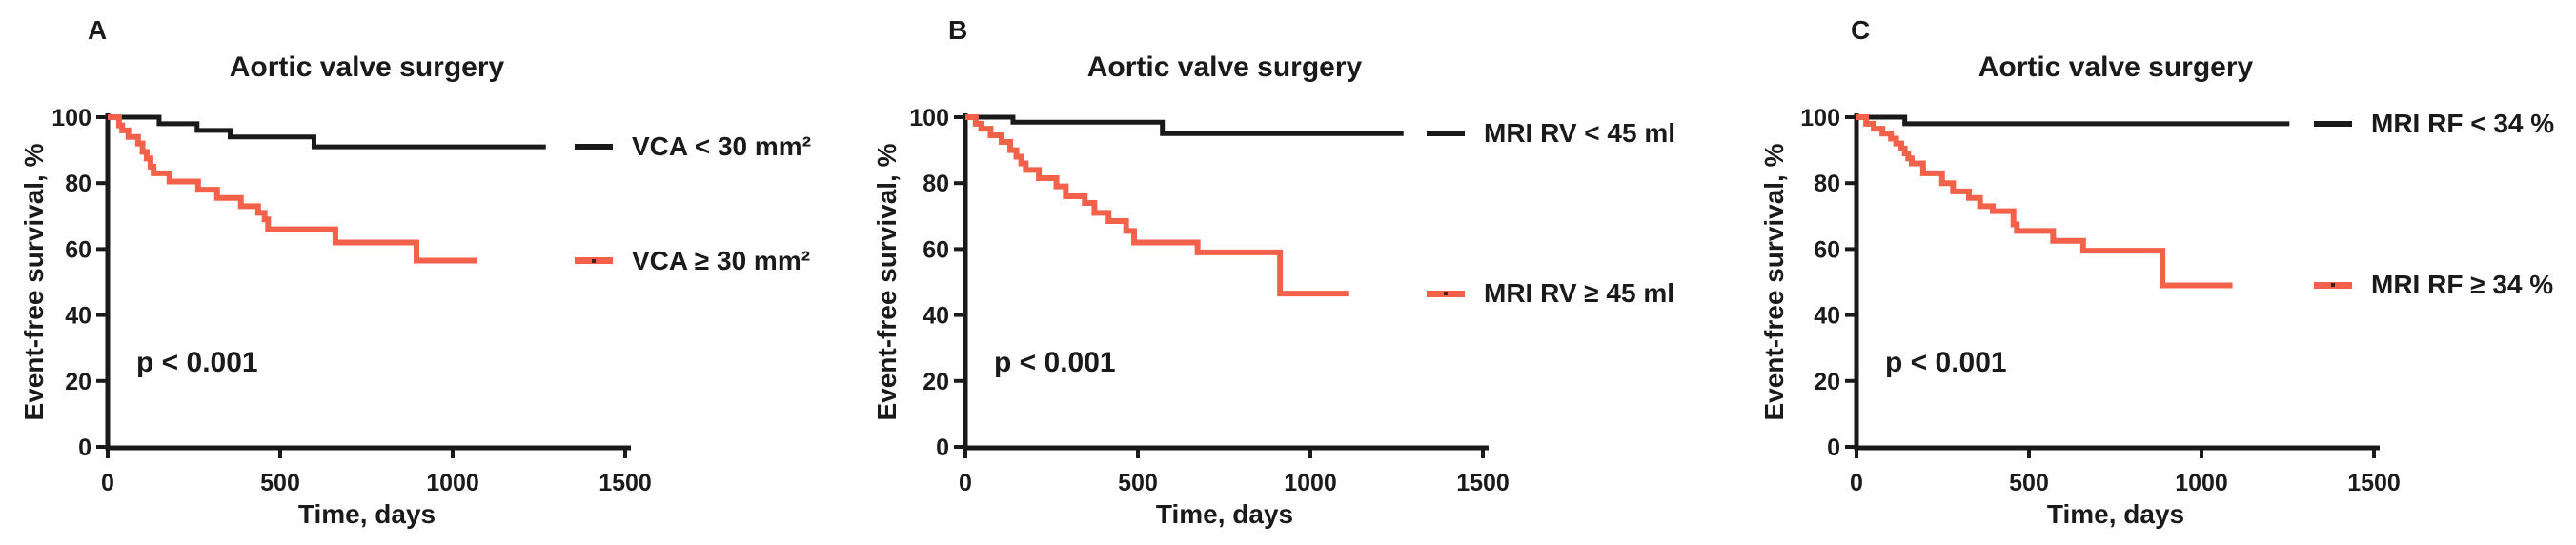 The image size is (2576, 545). I want to click on legend-label: MRI RF ≥ 34 %, so click(2462, 285).